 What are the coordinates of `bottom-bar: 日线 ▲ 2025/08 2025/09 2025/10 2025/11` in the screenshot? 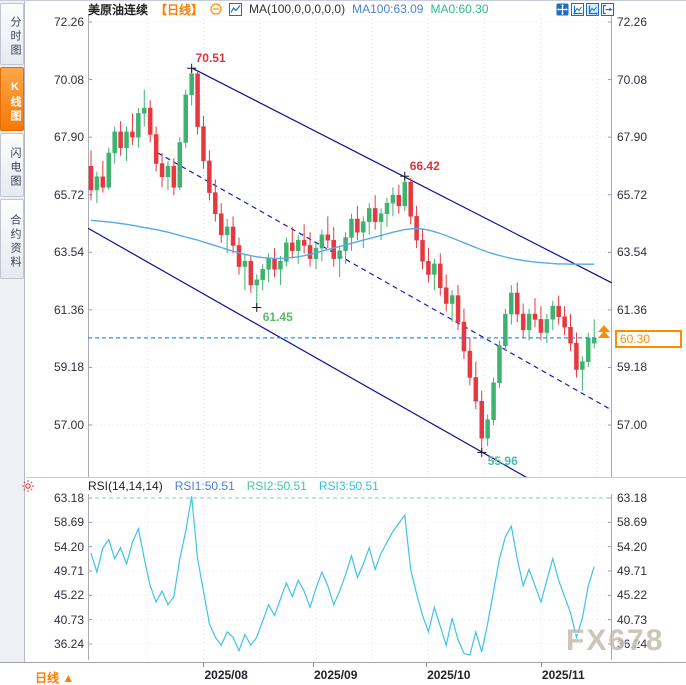 It's located at (343, 673).